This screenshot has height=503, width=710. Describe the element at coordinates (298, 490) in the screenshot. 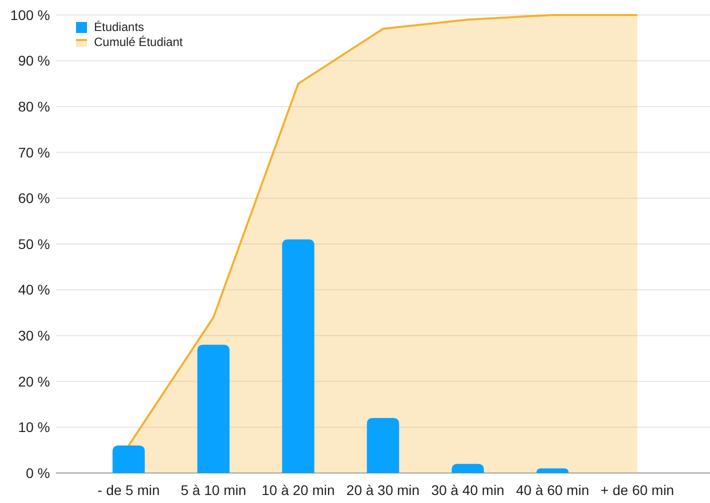

I see `x-tick-label: 10 à 20 min` at that location.